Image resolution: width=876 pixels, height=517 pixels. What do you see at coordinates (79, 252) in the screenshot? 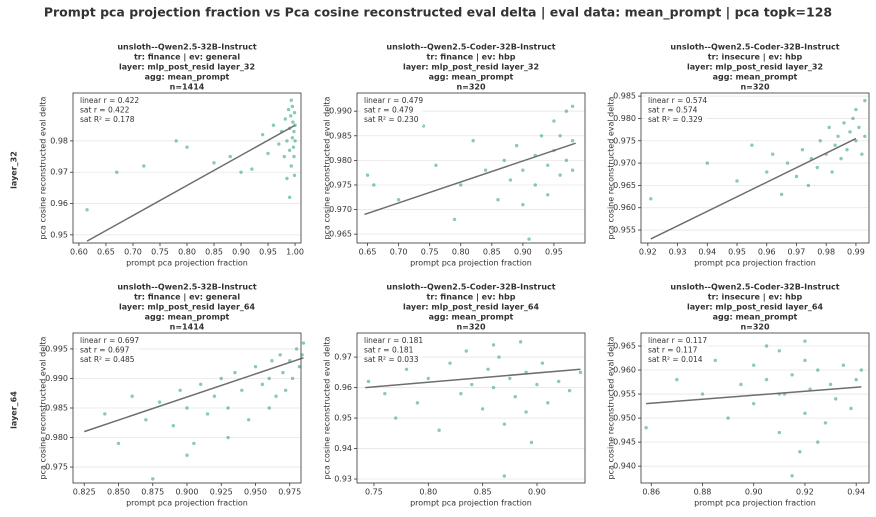
I see `x-tick-label: 0.60` at bounding box center [79, 252].